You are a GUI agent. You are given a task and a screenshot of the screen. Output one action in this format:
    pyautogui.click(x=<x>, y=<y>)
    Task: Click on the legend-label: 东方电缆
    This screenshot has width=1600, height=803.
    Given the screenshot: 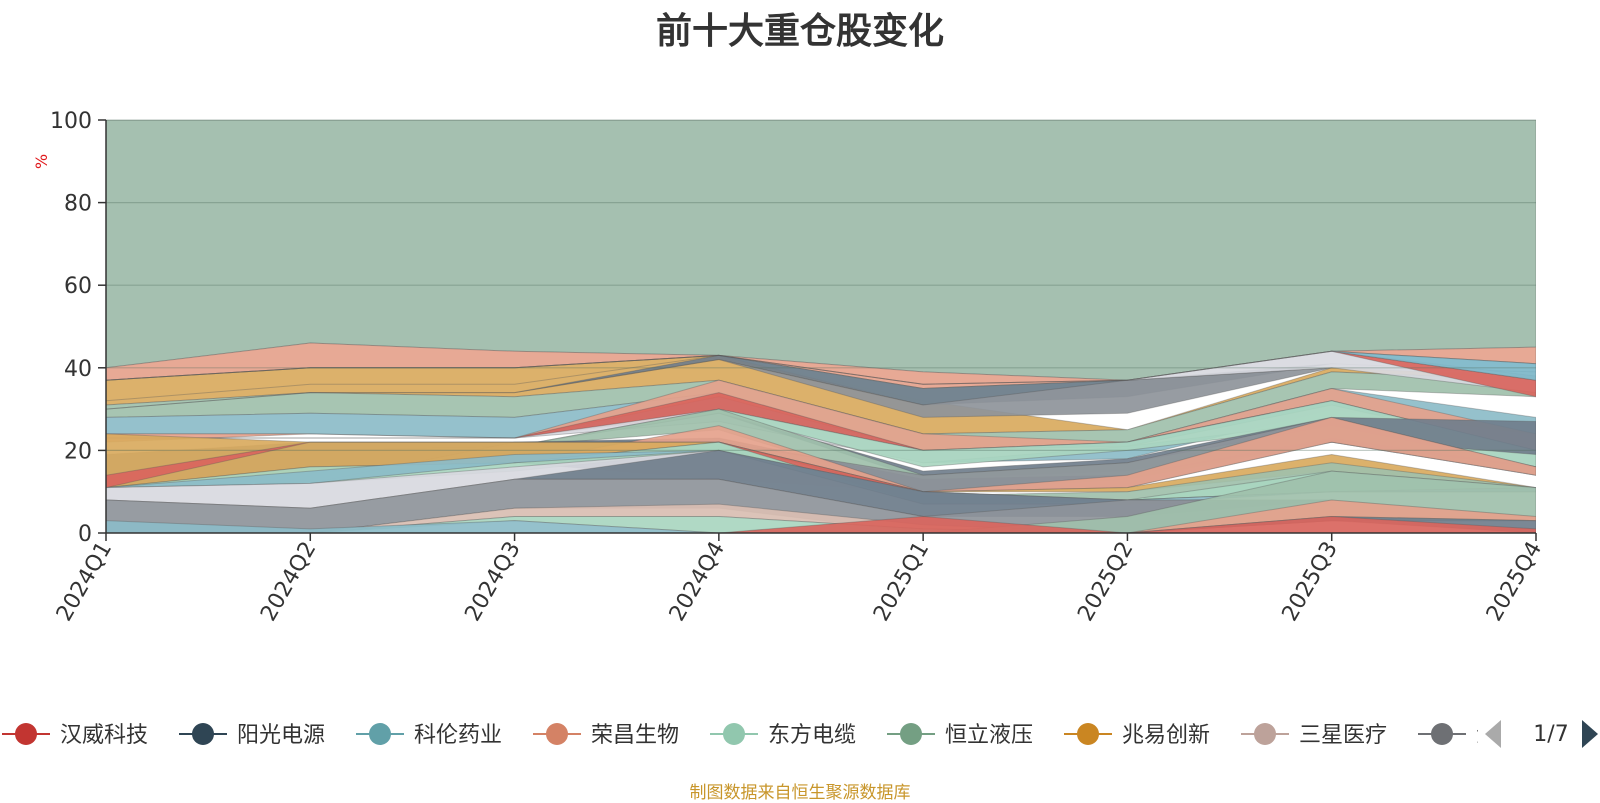 What is the action you would take?
    pyautogui.click(x=812, y=735)
    